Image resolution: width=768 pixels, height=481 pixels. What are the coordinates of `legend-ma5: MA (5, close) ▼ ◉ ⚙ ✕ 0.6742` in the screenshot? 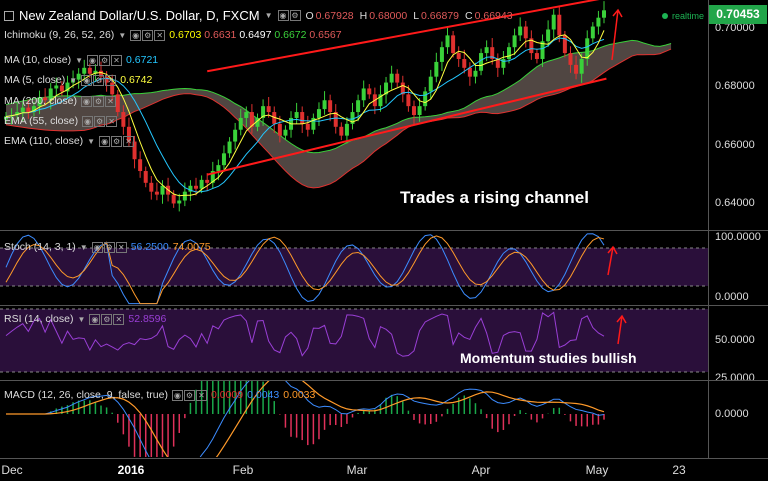 It's located at (78, 80).